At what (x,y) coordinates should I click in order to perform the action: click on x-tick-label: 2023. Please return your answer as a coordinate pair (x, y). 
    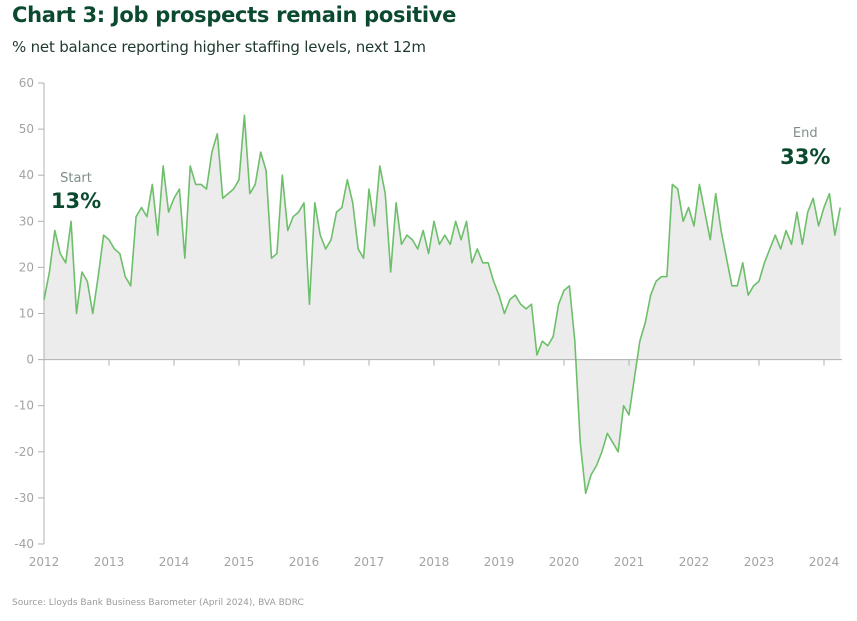
    Looking at the image, I should click on (759, 562).